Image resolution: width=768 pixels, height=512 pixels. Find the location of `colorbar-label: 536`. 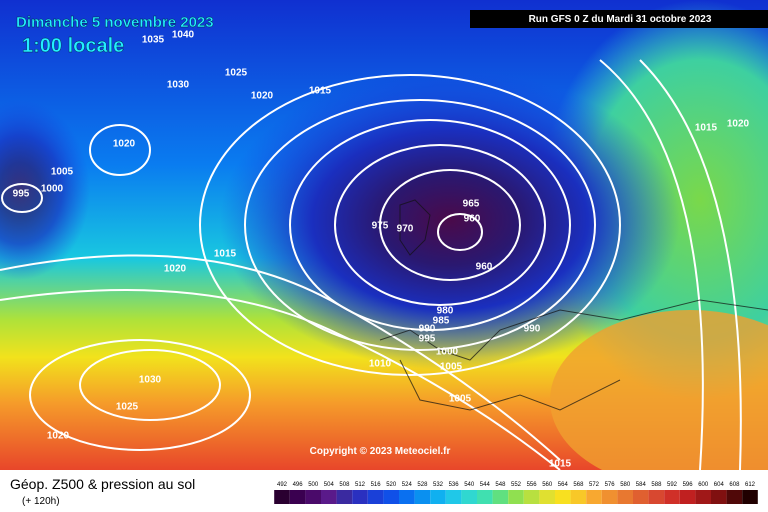

colorbar-label: 536 is located at coordinates (454, 485).